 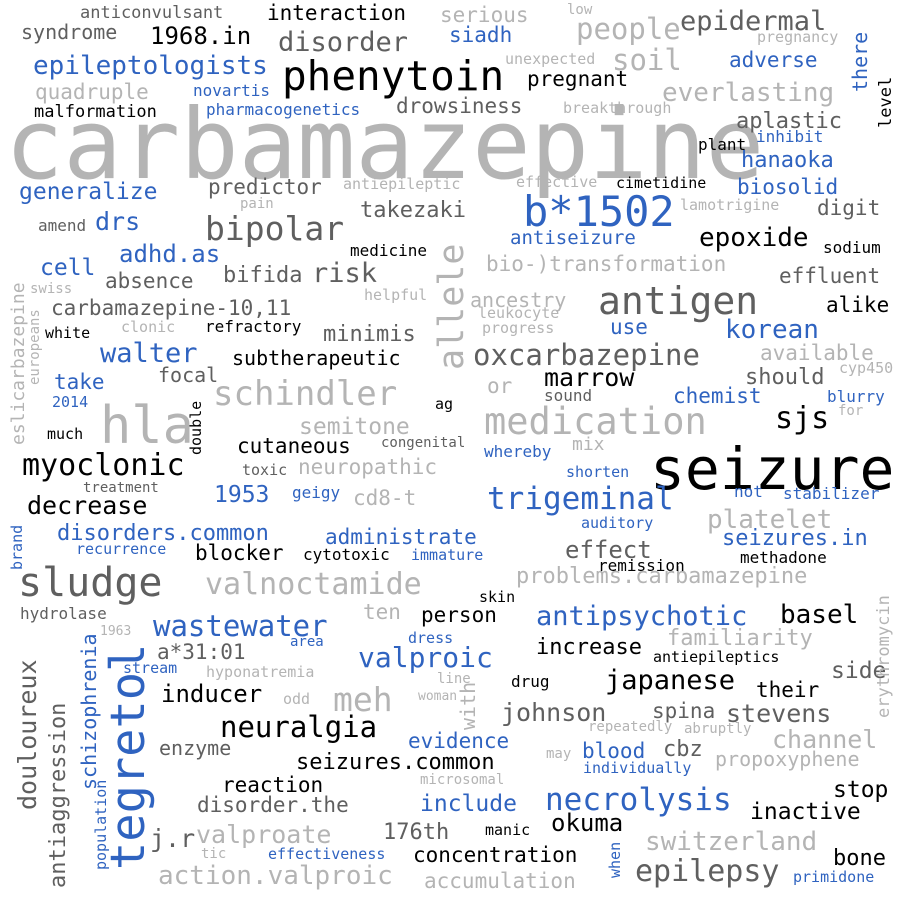 I want to click on word-ancestry: ancestry, so click(x=518, y=300).